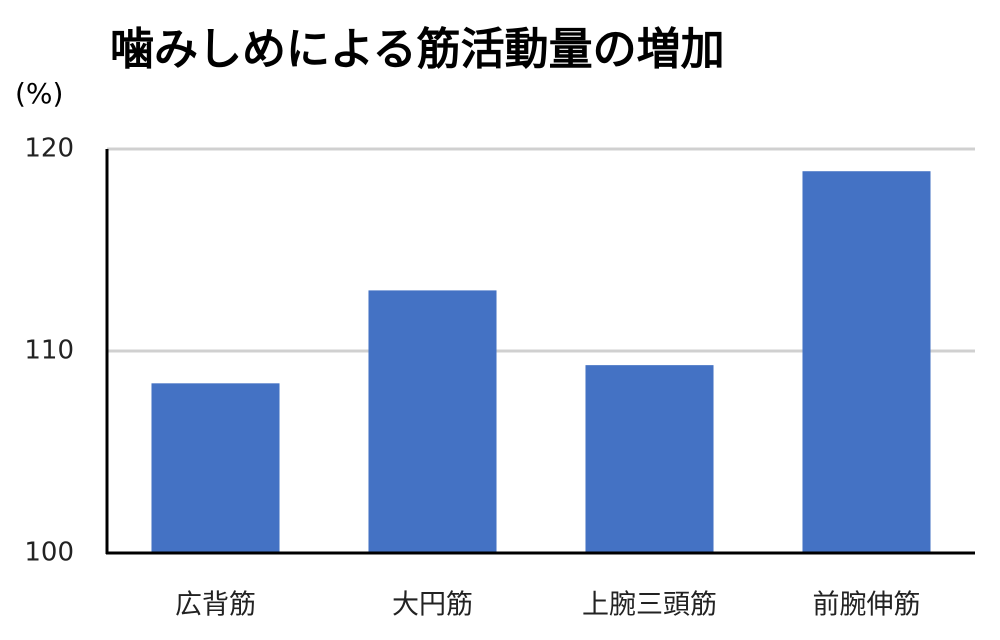  I want to click on chart-title: 噛みしめによる筋活動量の増加, so click(417, 49).